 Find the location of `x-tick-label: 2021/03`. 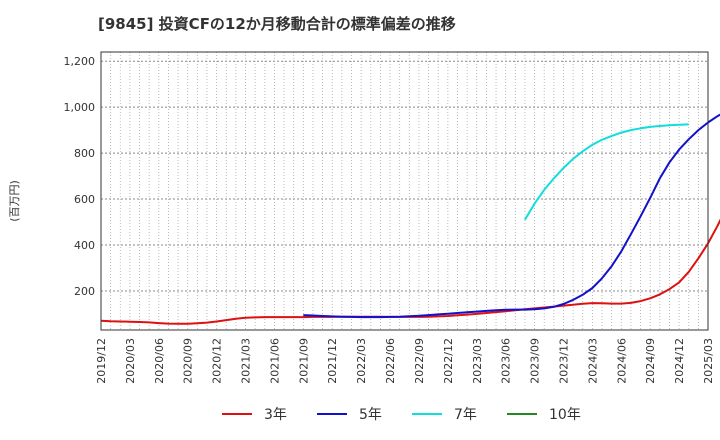

x-tick-label: 2021/03 is located at coordinates (246, 361).